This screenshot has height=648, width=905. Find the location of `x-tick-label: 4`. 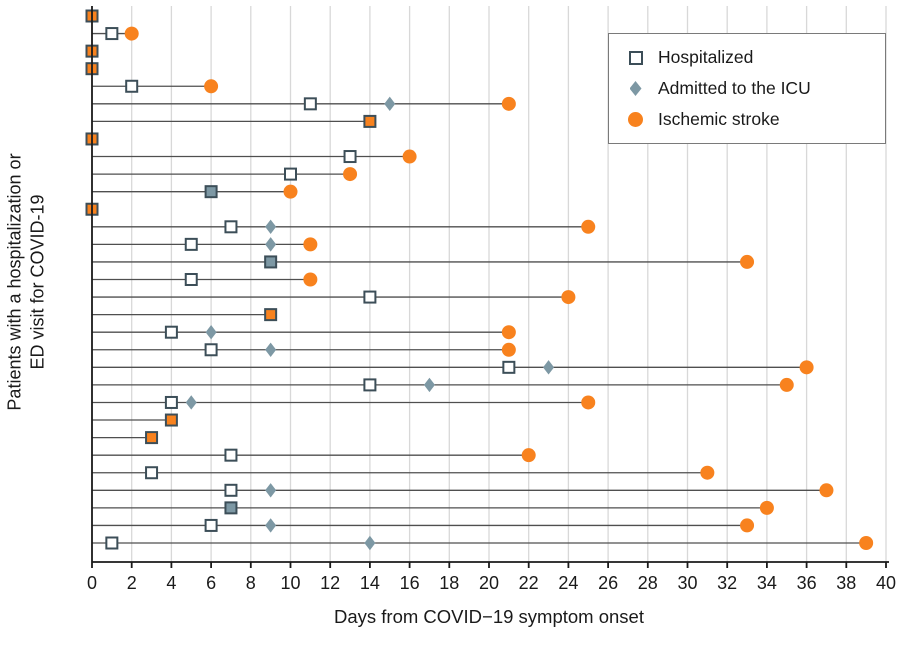

x-tick-label: 4 is located at coordinates (171, 583).